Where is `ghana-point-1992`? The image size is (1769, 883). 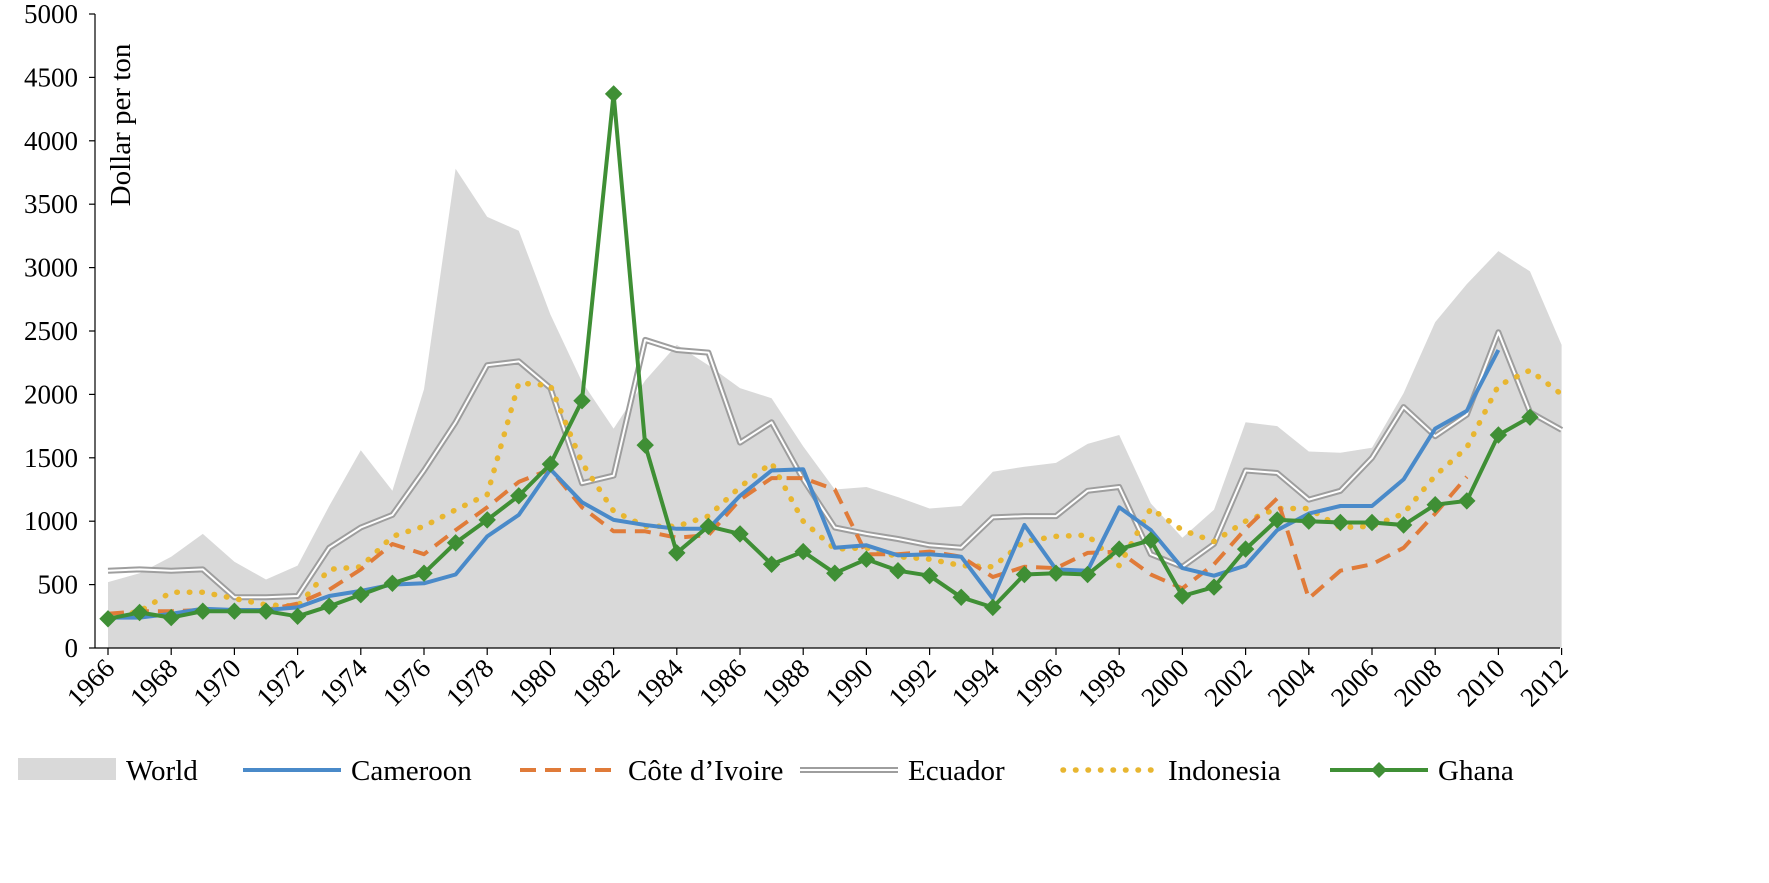 ghana-point-1992 is located at coordinates (929, 575).